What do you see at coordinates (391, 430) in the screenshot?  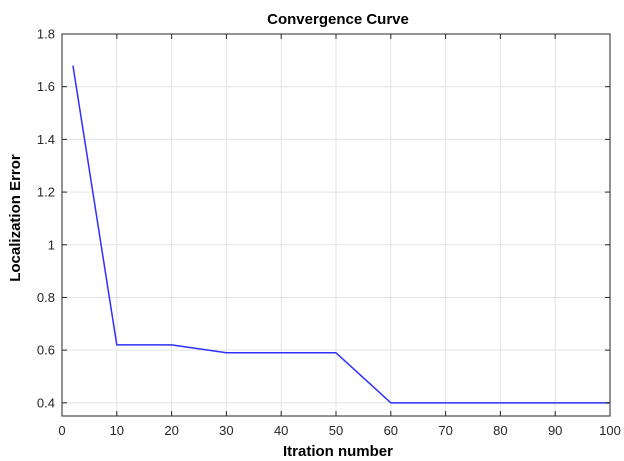 I see `x-tick-label: 60` at bounding box center [391, 430].